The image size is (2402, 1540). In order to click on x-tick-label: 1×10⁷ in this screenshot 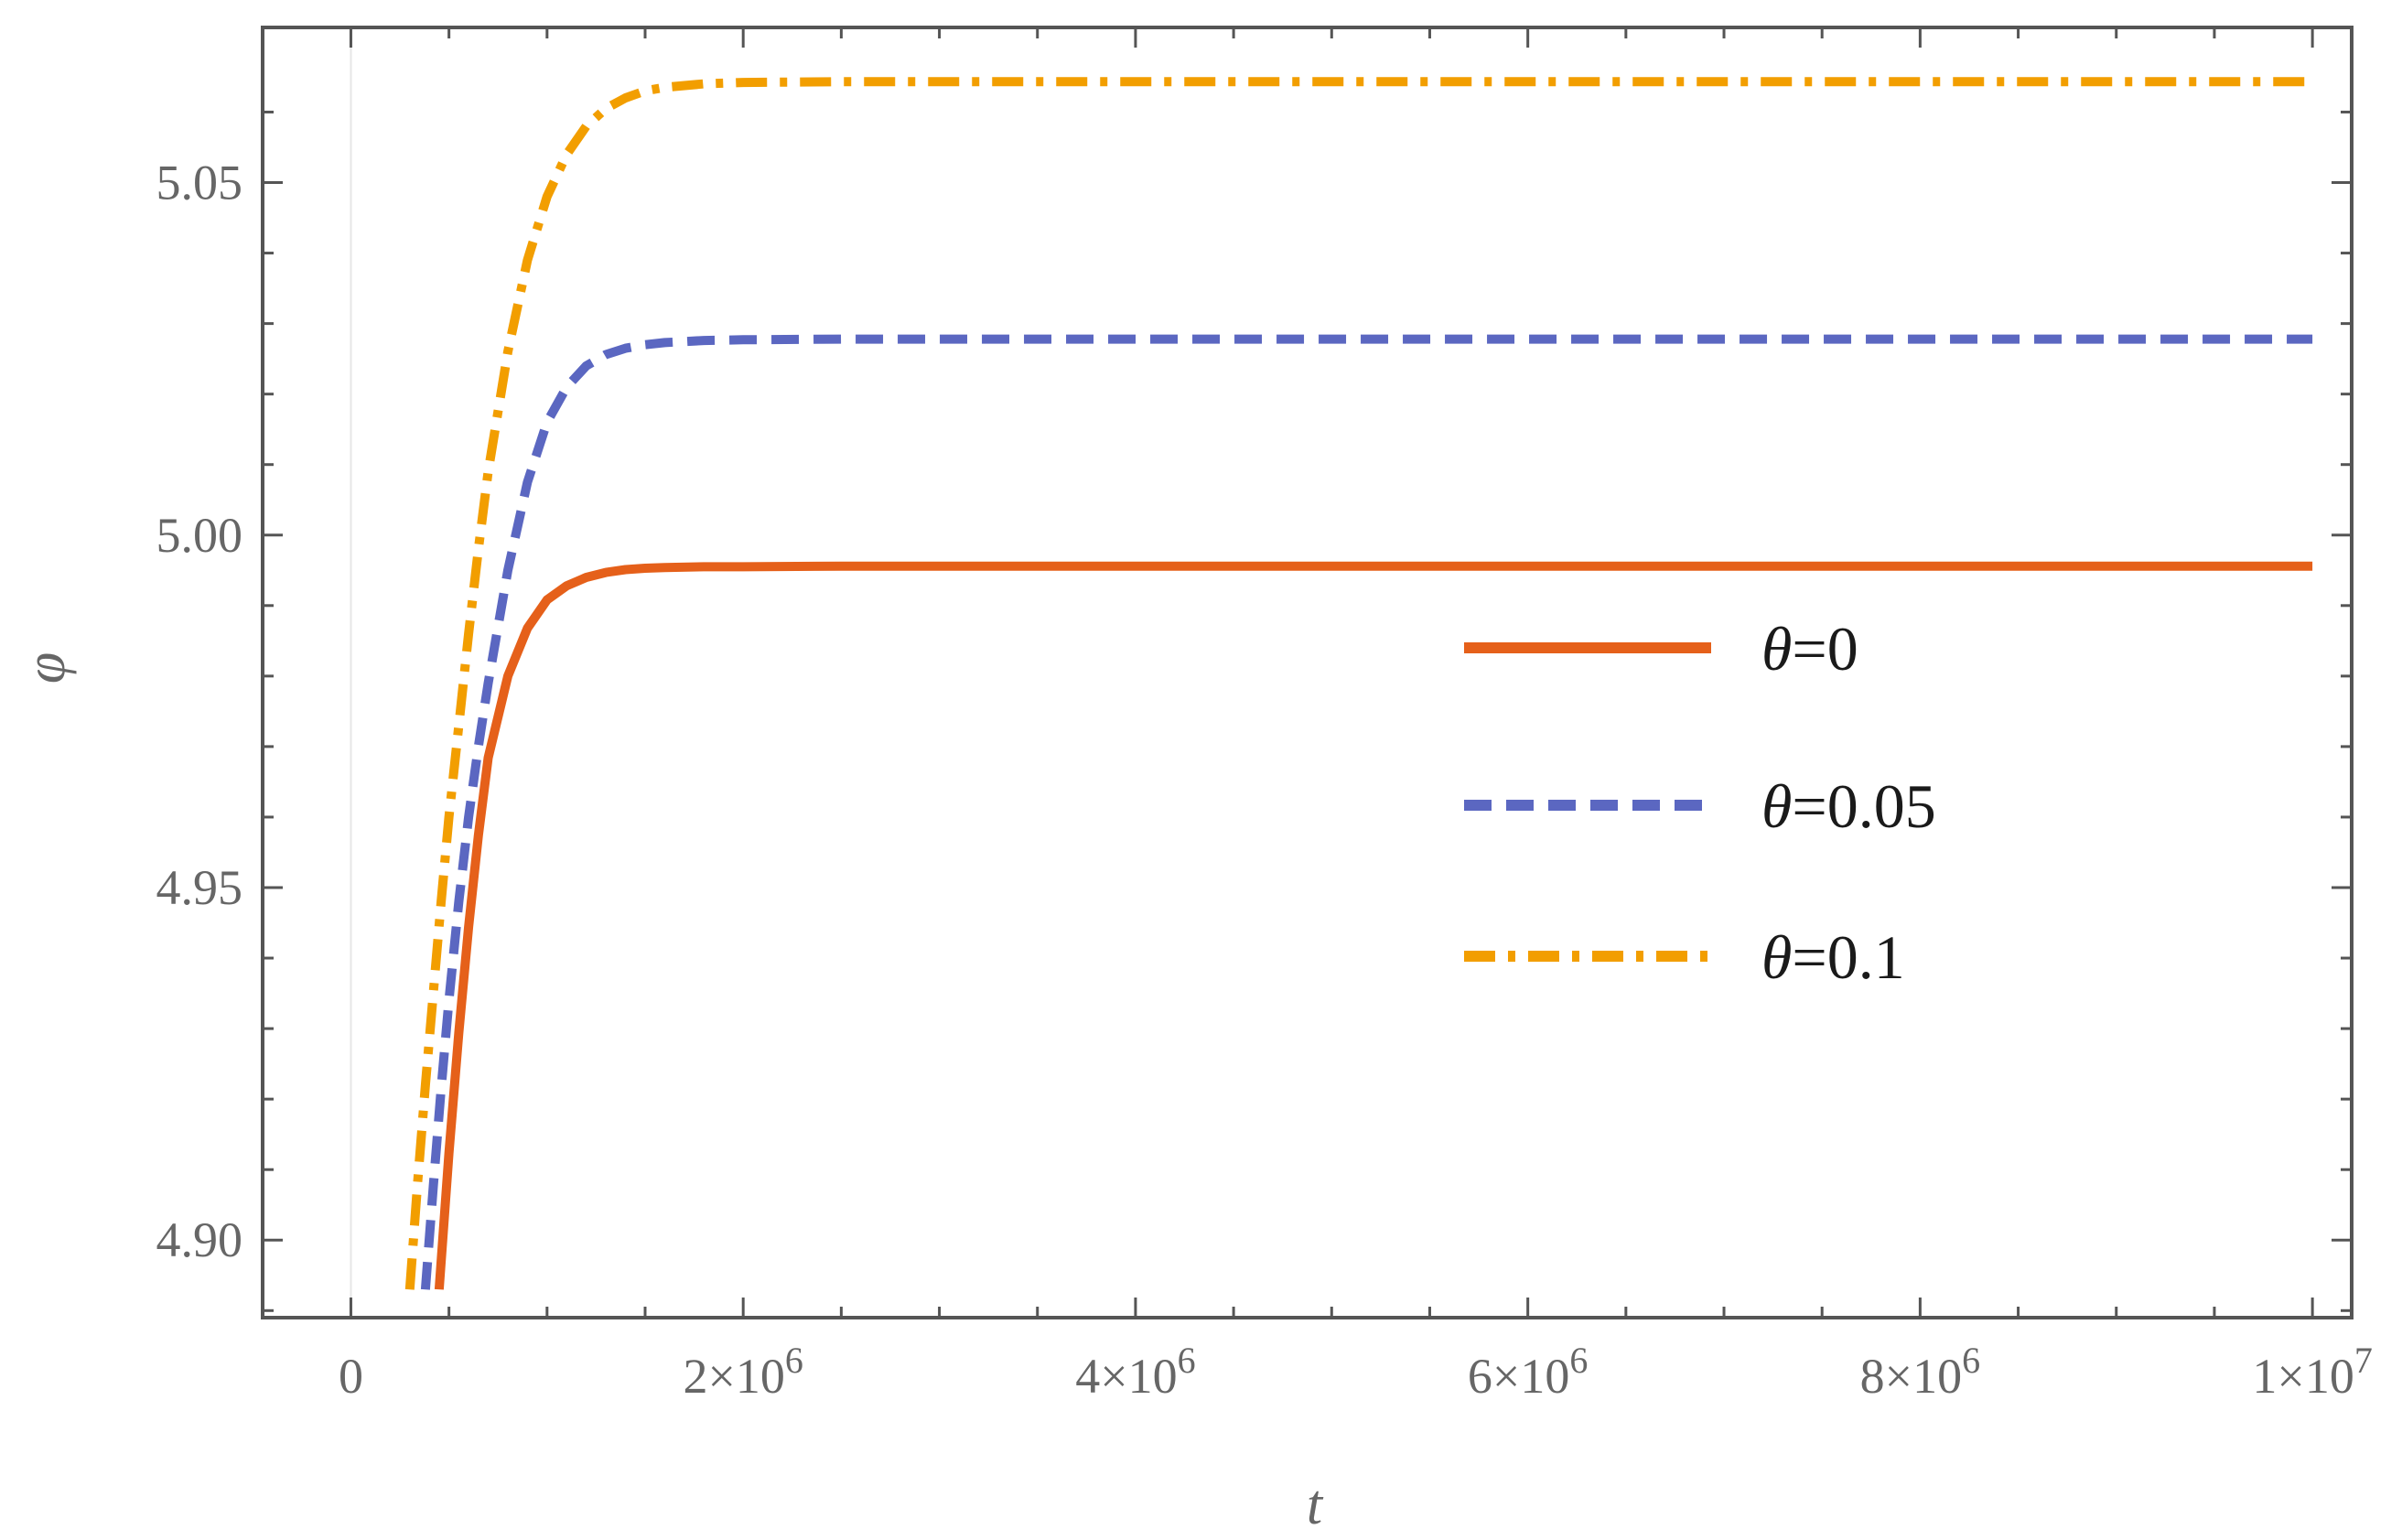, I will do `click(2312, 1372)`.